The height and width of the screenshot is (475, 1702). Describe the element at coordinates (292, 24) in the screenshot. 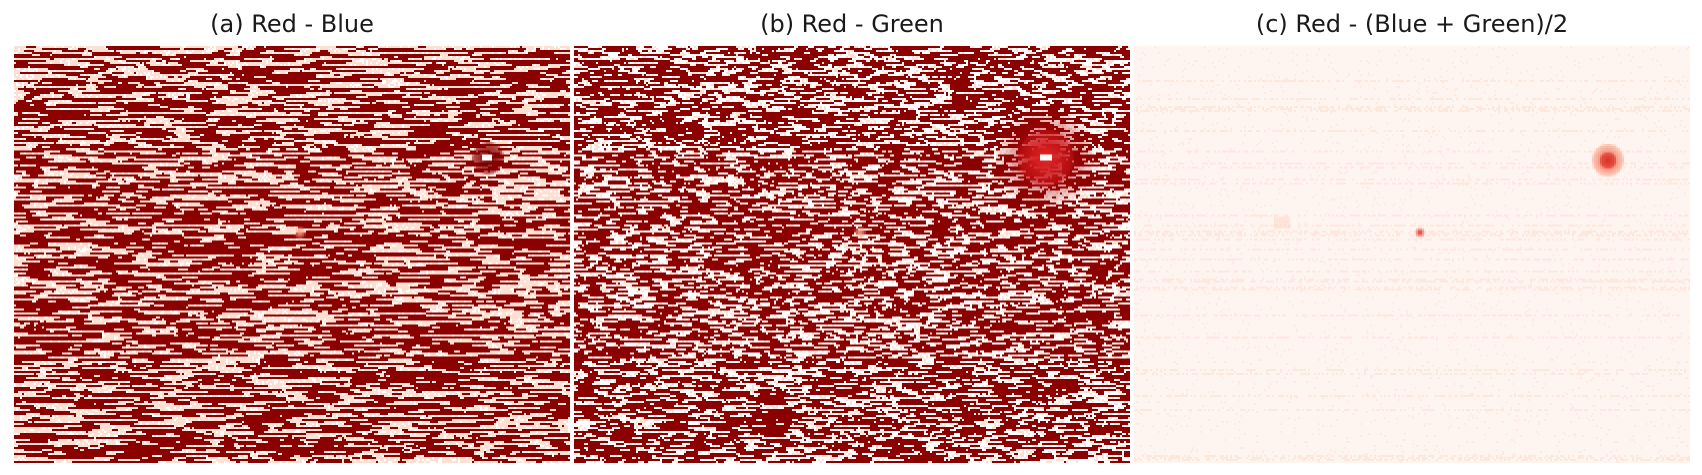

I see `panel-title: (a) Red - Blue` at that location.